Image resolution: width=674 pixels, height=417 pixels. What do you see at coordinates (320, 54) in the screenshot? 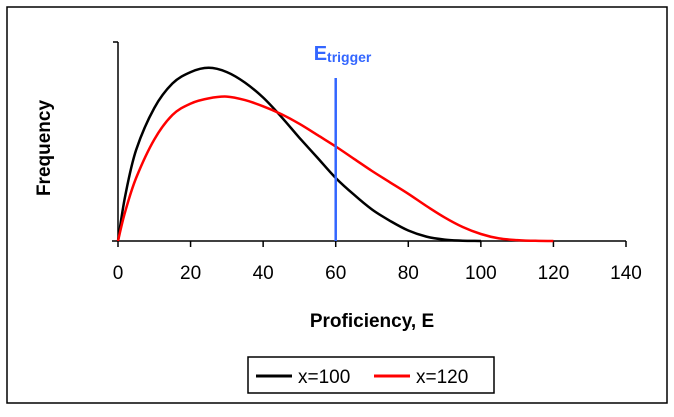
I see `trigger-label-main: E` at bounding box center [320, 54].